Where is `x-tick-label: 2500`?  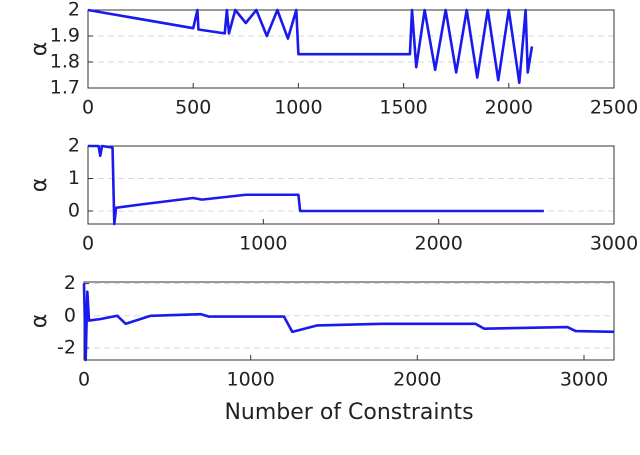
x-tick-label: 2500 is located at coordinates (614, 108).